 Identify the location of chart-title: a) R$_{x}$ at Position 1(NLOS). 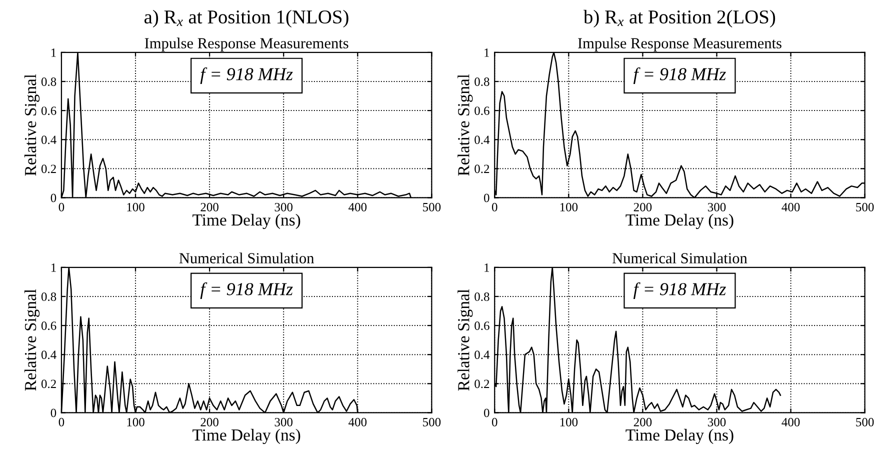
(246, 19).